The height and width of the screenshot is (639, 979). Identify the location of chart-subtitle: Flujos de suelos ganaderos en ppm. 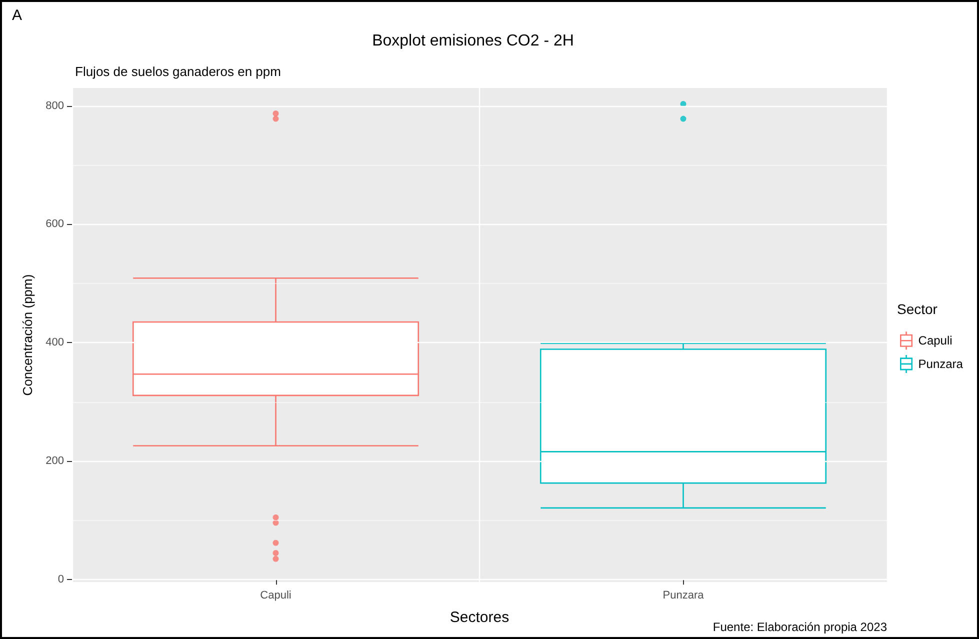
(178, 71).